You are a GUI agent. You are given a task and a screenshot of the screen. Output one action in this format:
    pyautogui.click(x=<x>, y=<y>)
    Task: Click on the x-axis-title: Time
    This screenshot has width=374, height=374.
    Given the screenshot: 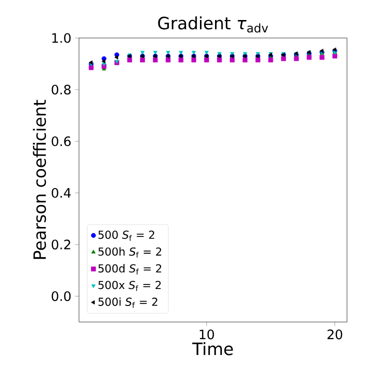 What is the action you would take?
    pyautogui.click(x=212, y=349)
    